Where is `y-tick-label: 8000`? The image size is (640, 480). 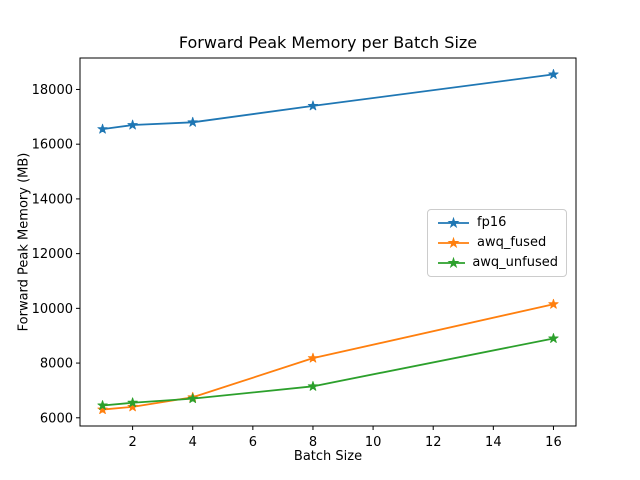 y-tick-label: 8000 is located at coordinates (56, 364).